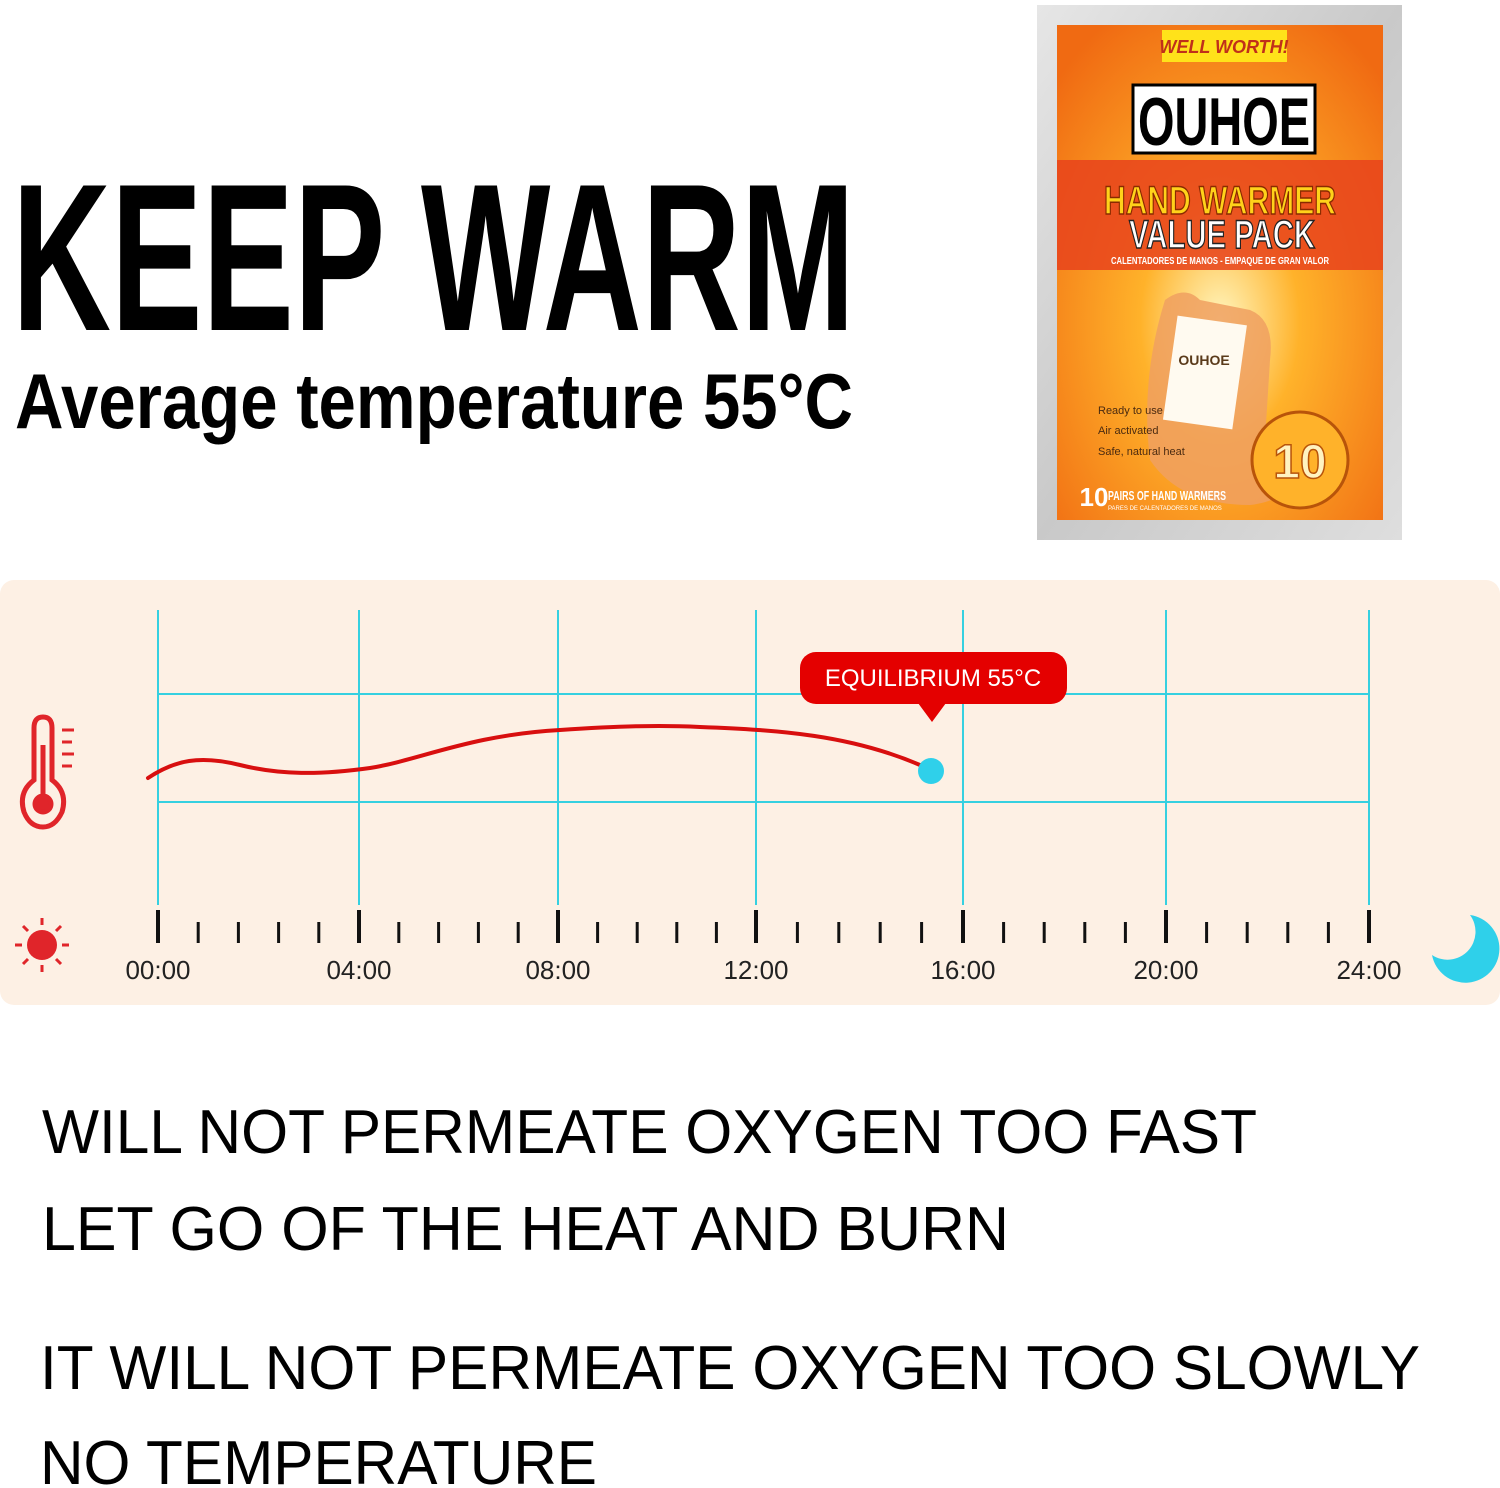  I want to click on note: LET GO OF THE HEAT AND BURN, so click(525, 1229).